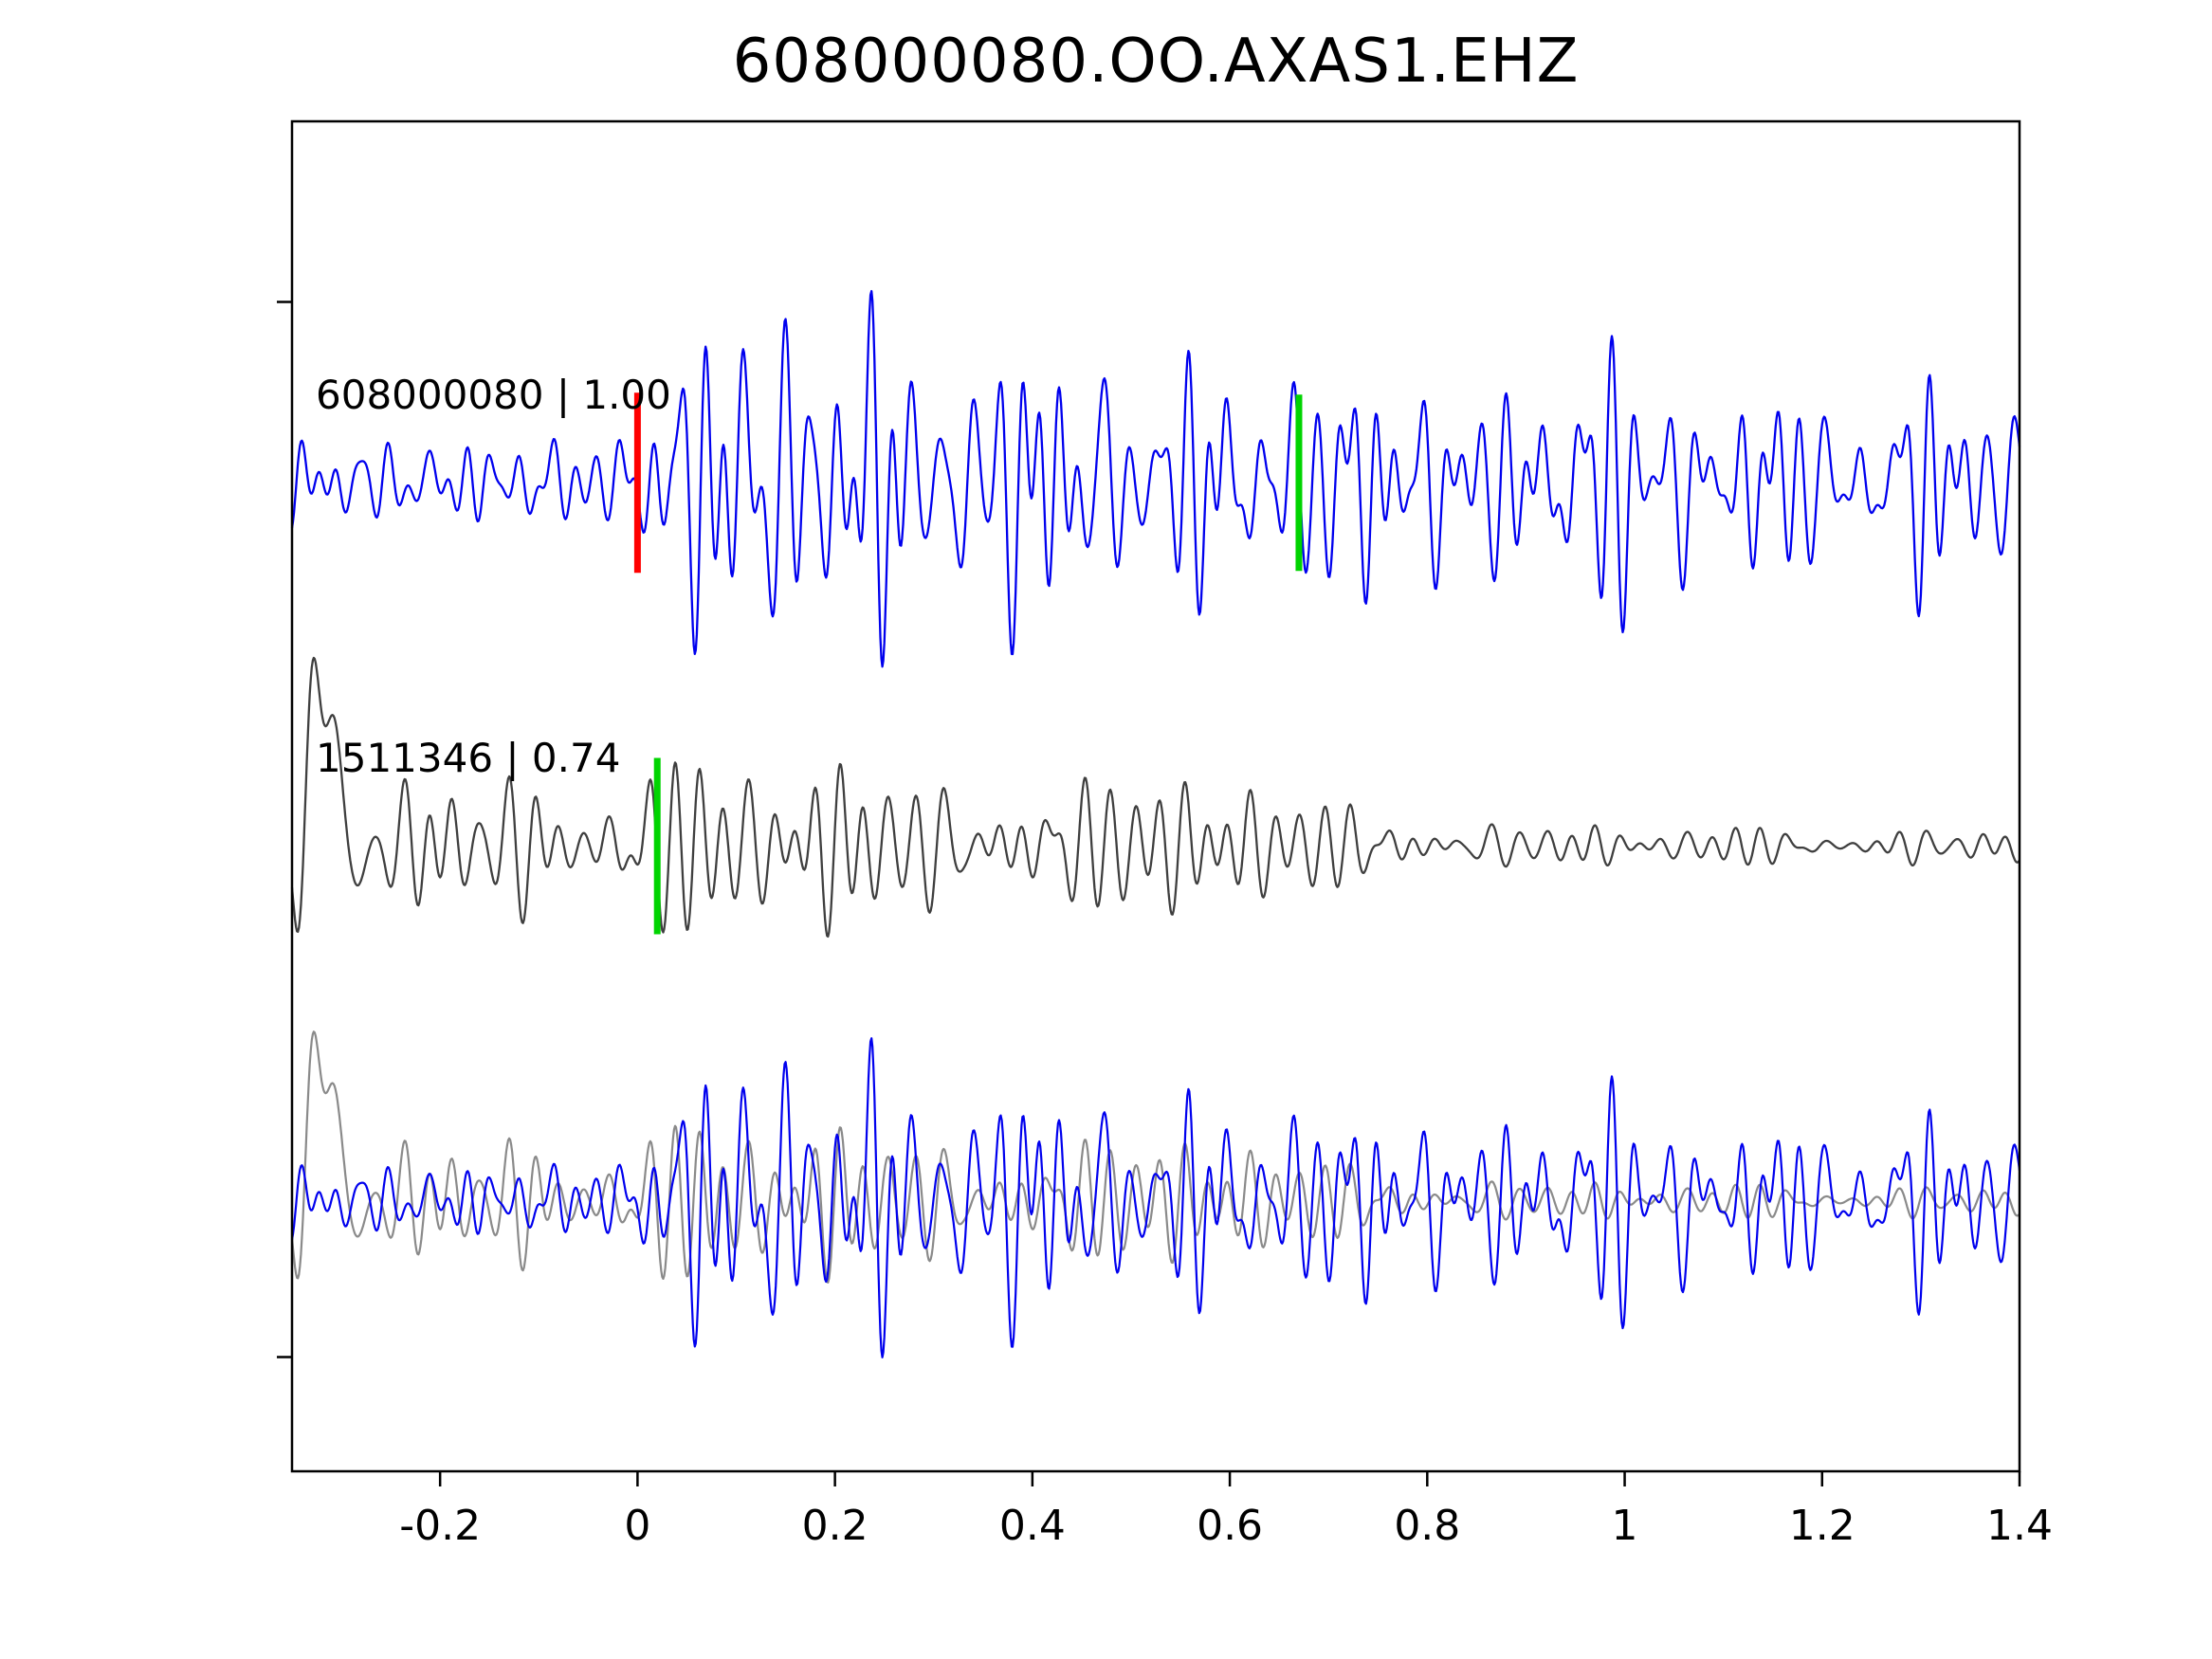  Describe the element at coordinates (1427, 1526) in the screenshot. I see `x-axis-tick-label: 0.8` at that location.